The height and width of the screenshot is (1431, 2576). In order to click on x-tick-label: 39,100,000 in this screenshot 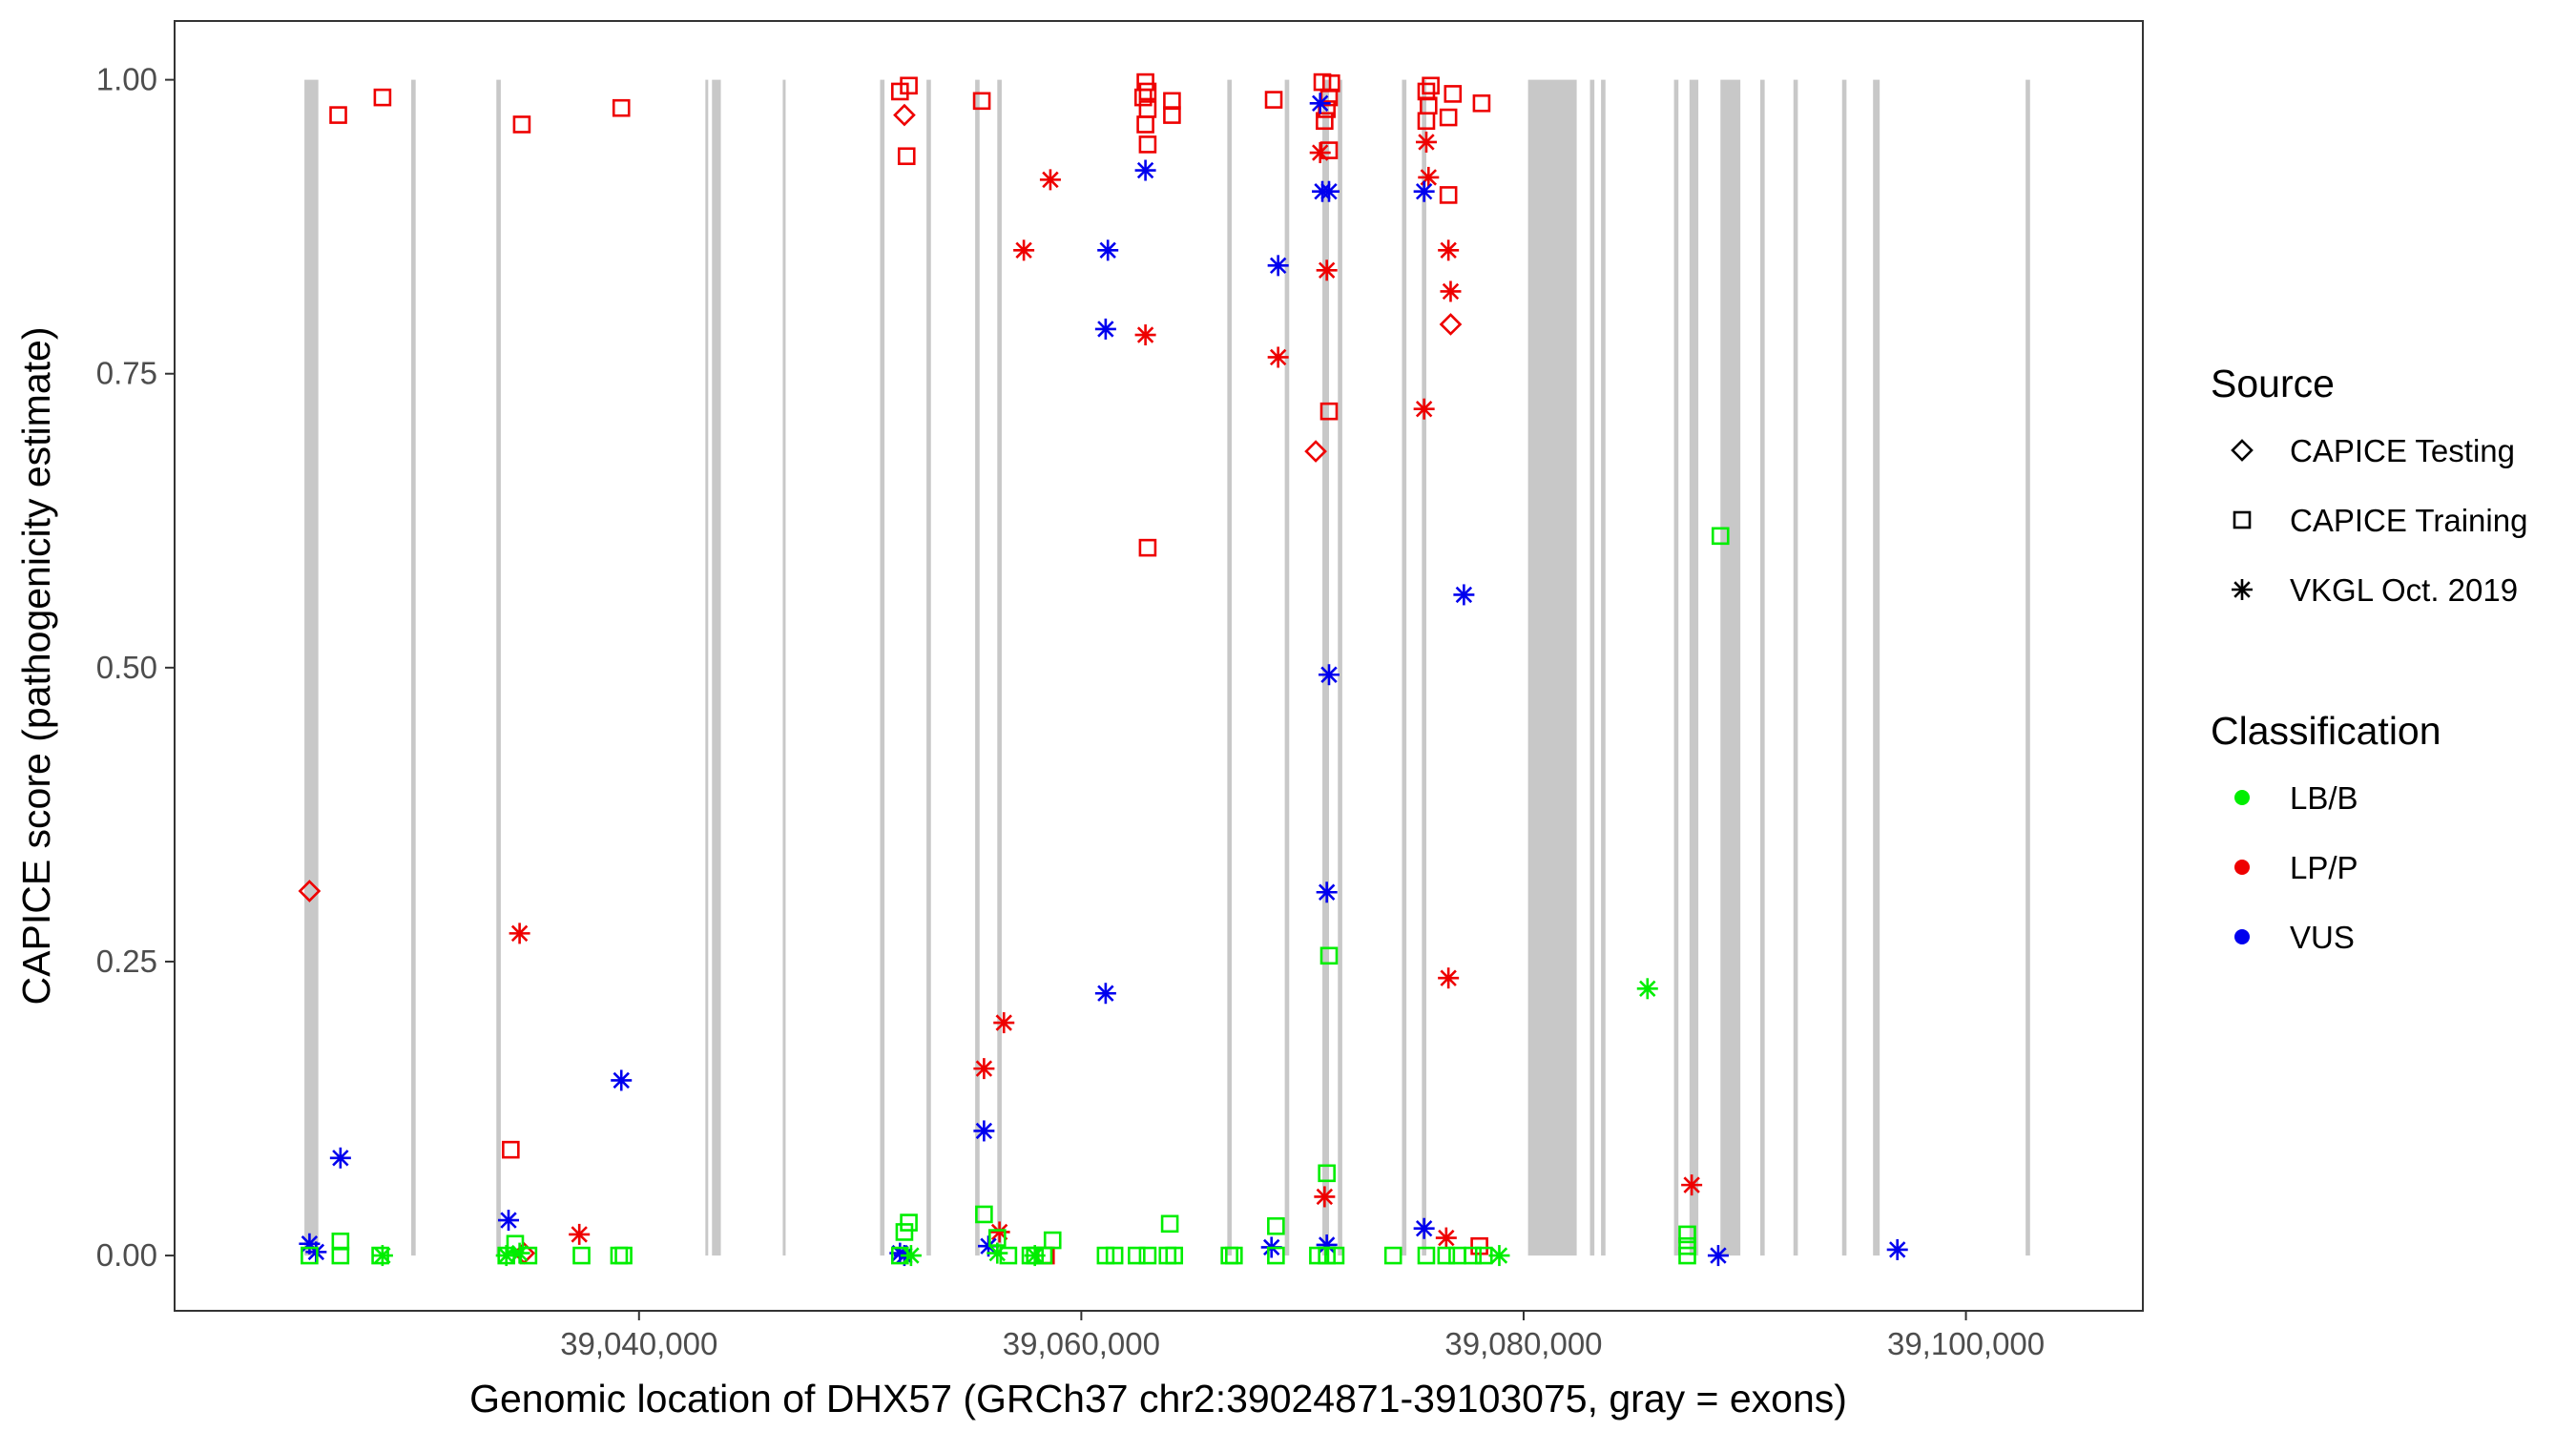, I will do `click(1966, 1343)`.